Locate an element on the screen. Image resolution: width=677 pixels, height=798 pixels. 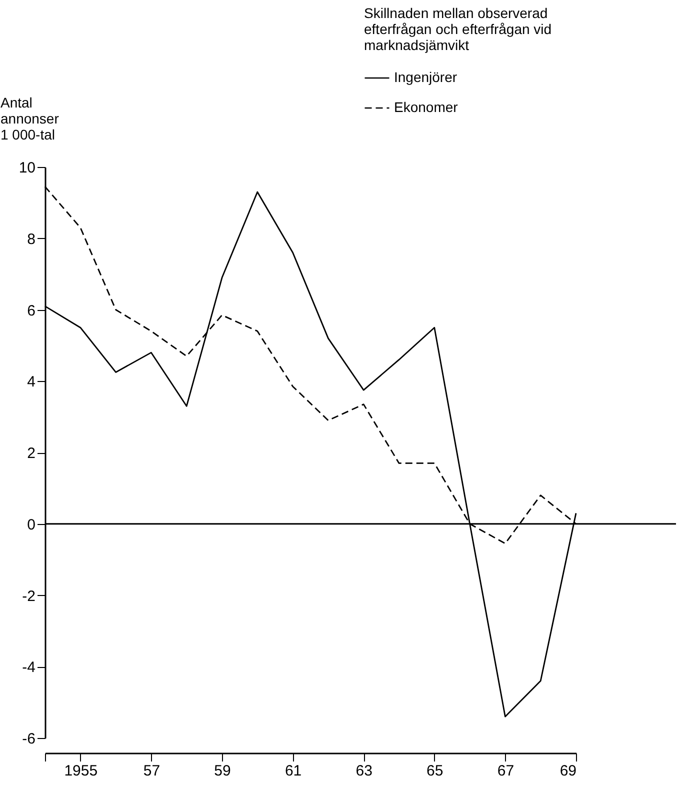
legend-label: Ingenjörer is located at coordinates (426, 77).